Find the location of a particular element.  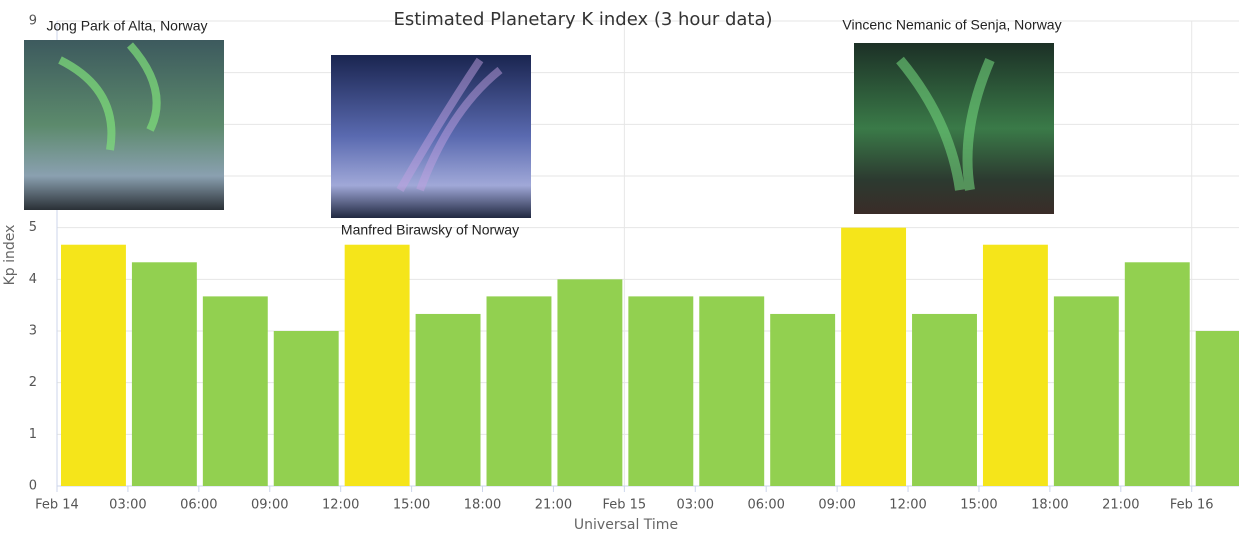

x-axis-title: Universal Time is located at coordinates (626, 525).